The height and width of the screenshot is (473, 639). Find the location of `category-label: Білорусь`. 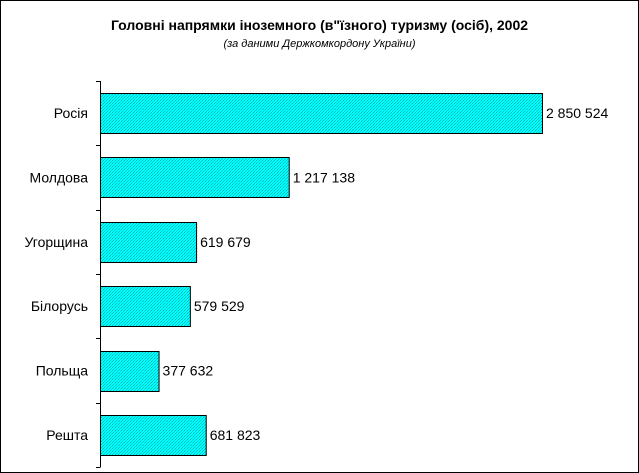

category-label: Білорусь is located at coordinates (59, 306).